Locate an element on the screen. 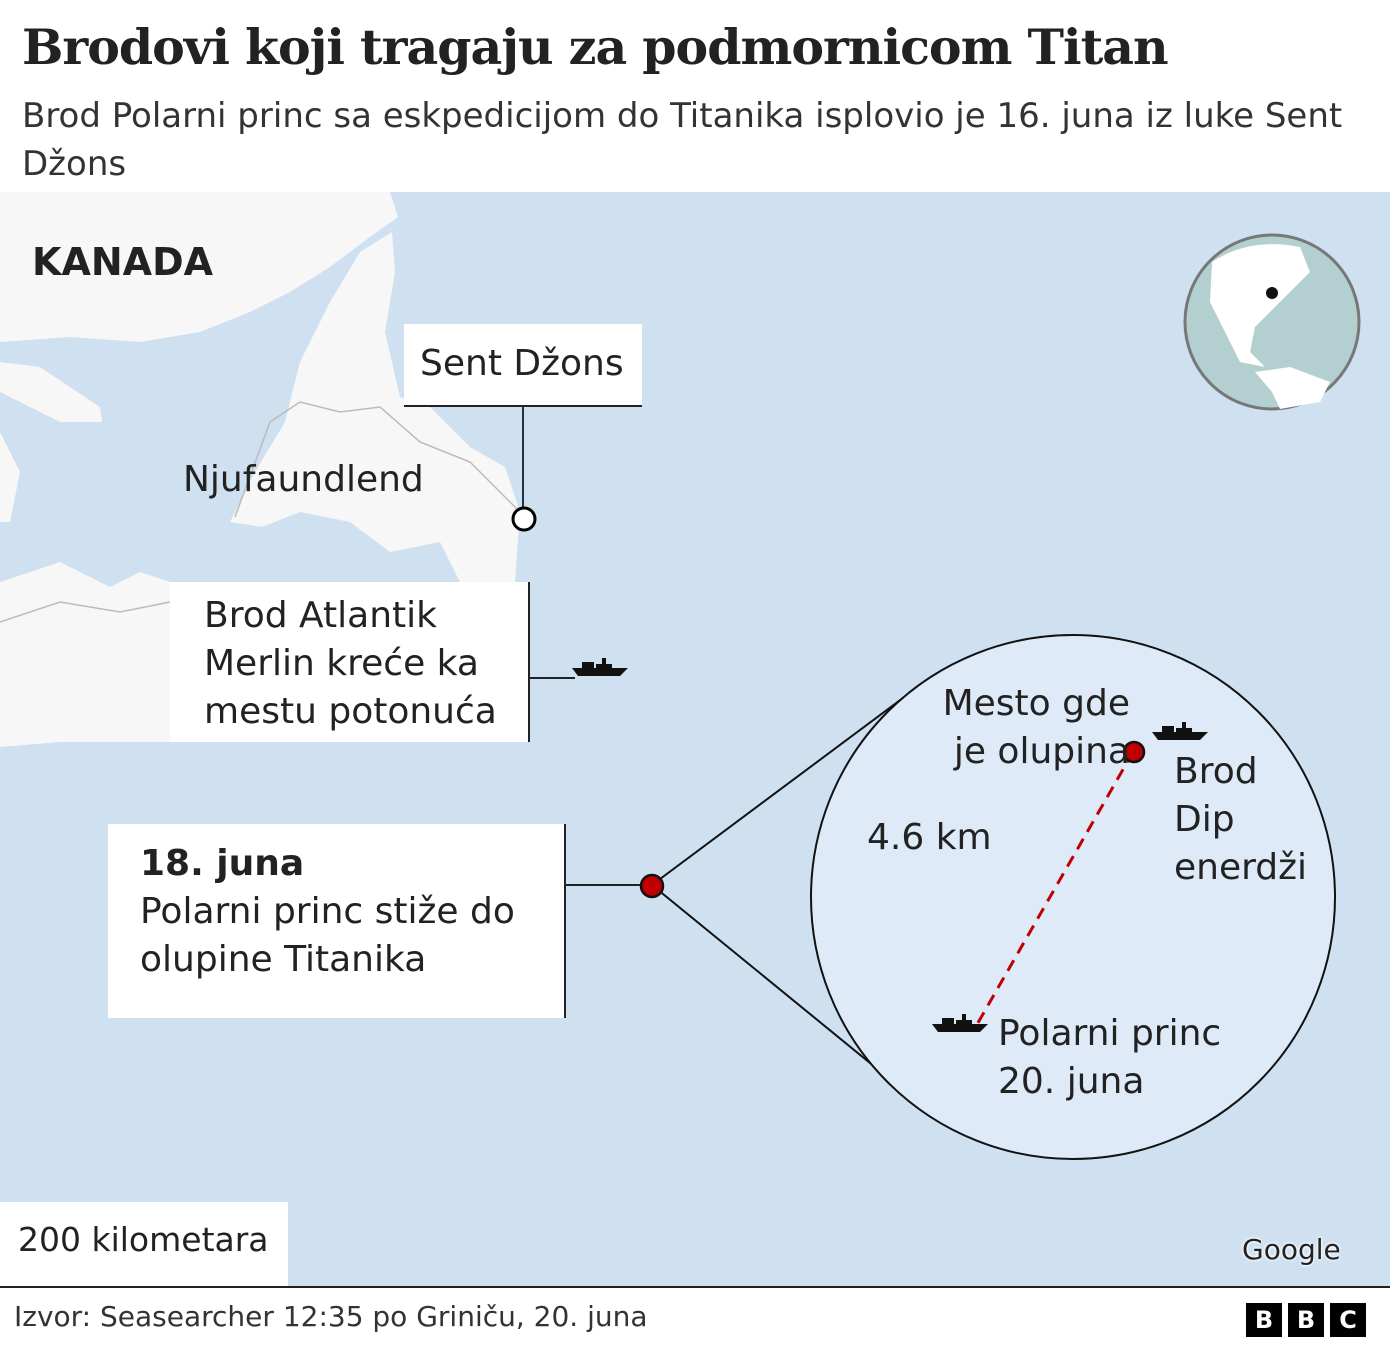 The image size is (1390, 1348). port-callout: Sent Džons is located at coordinates (523, 365).